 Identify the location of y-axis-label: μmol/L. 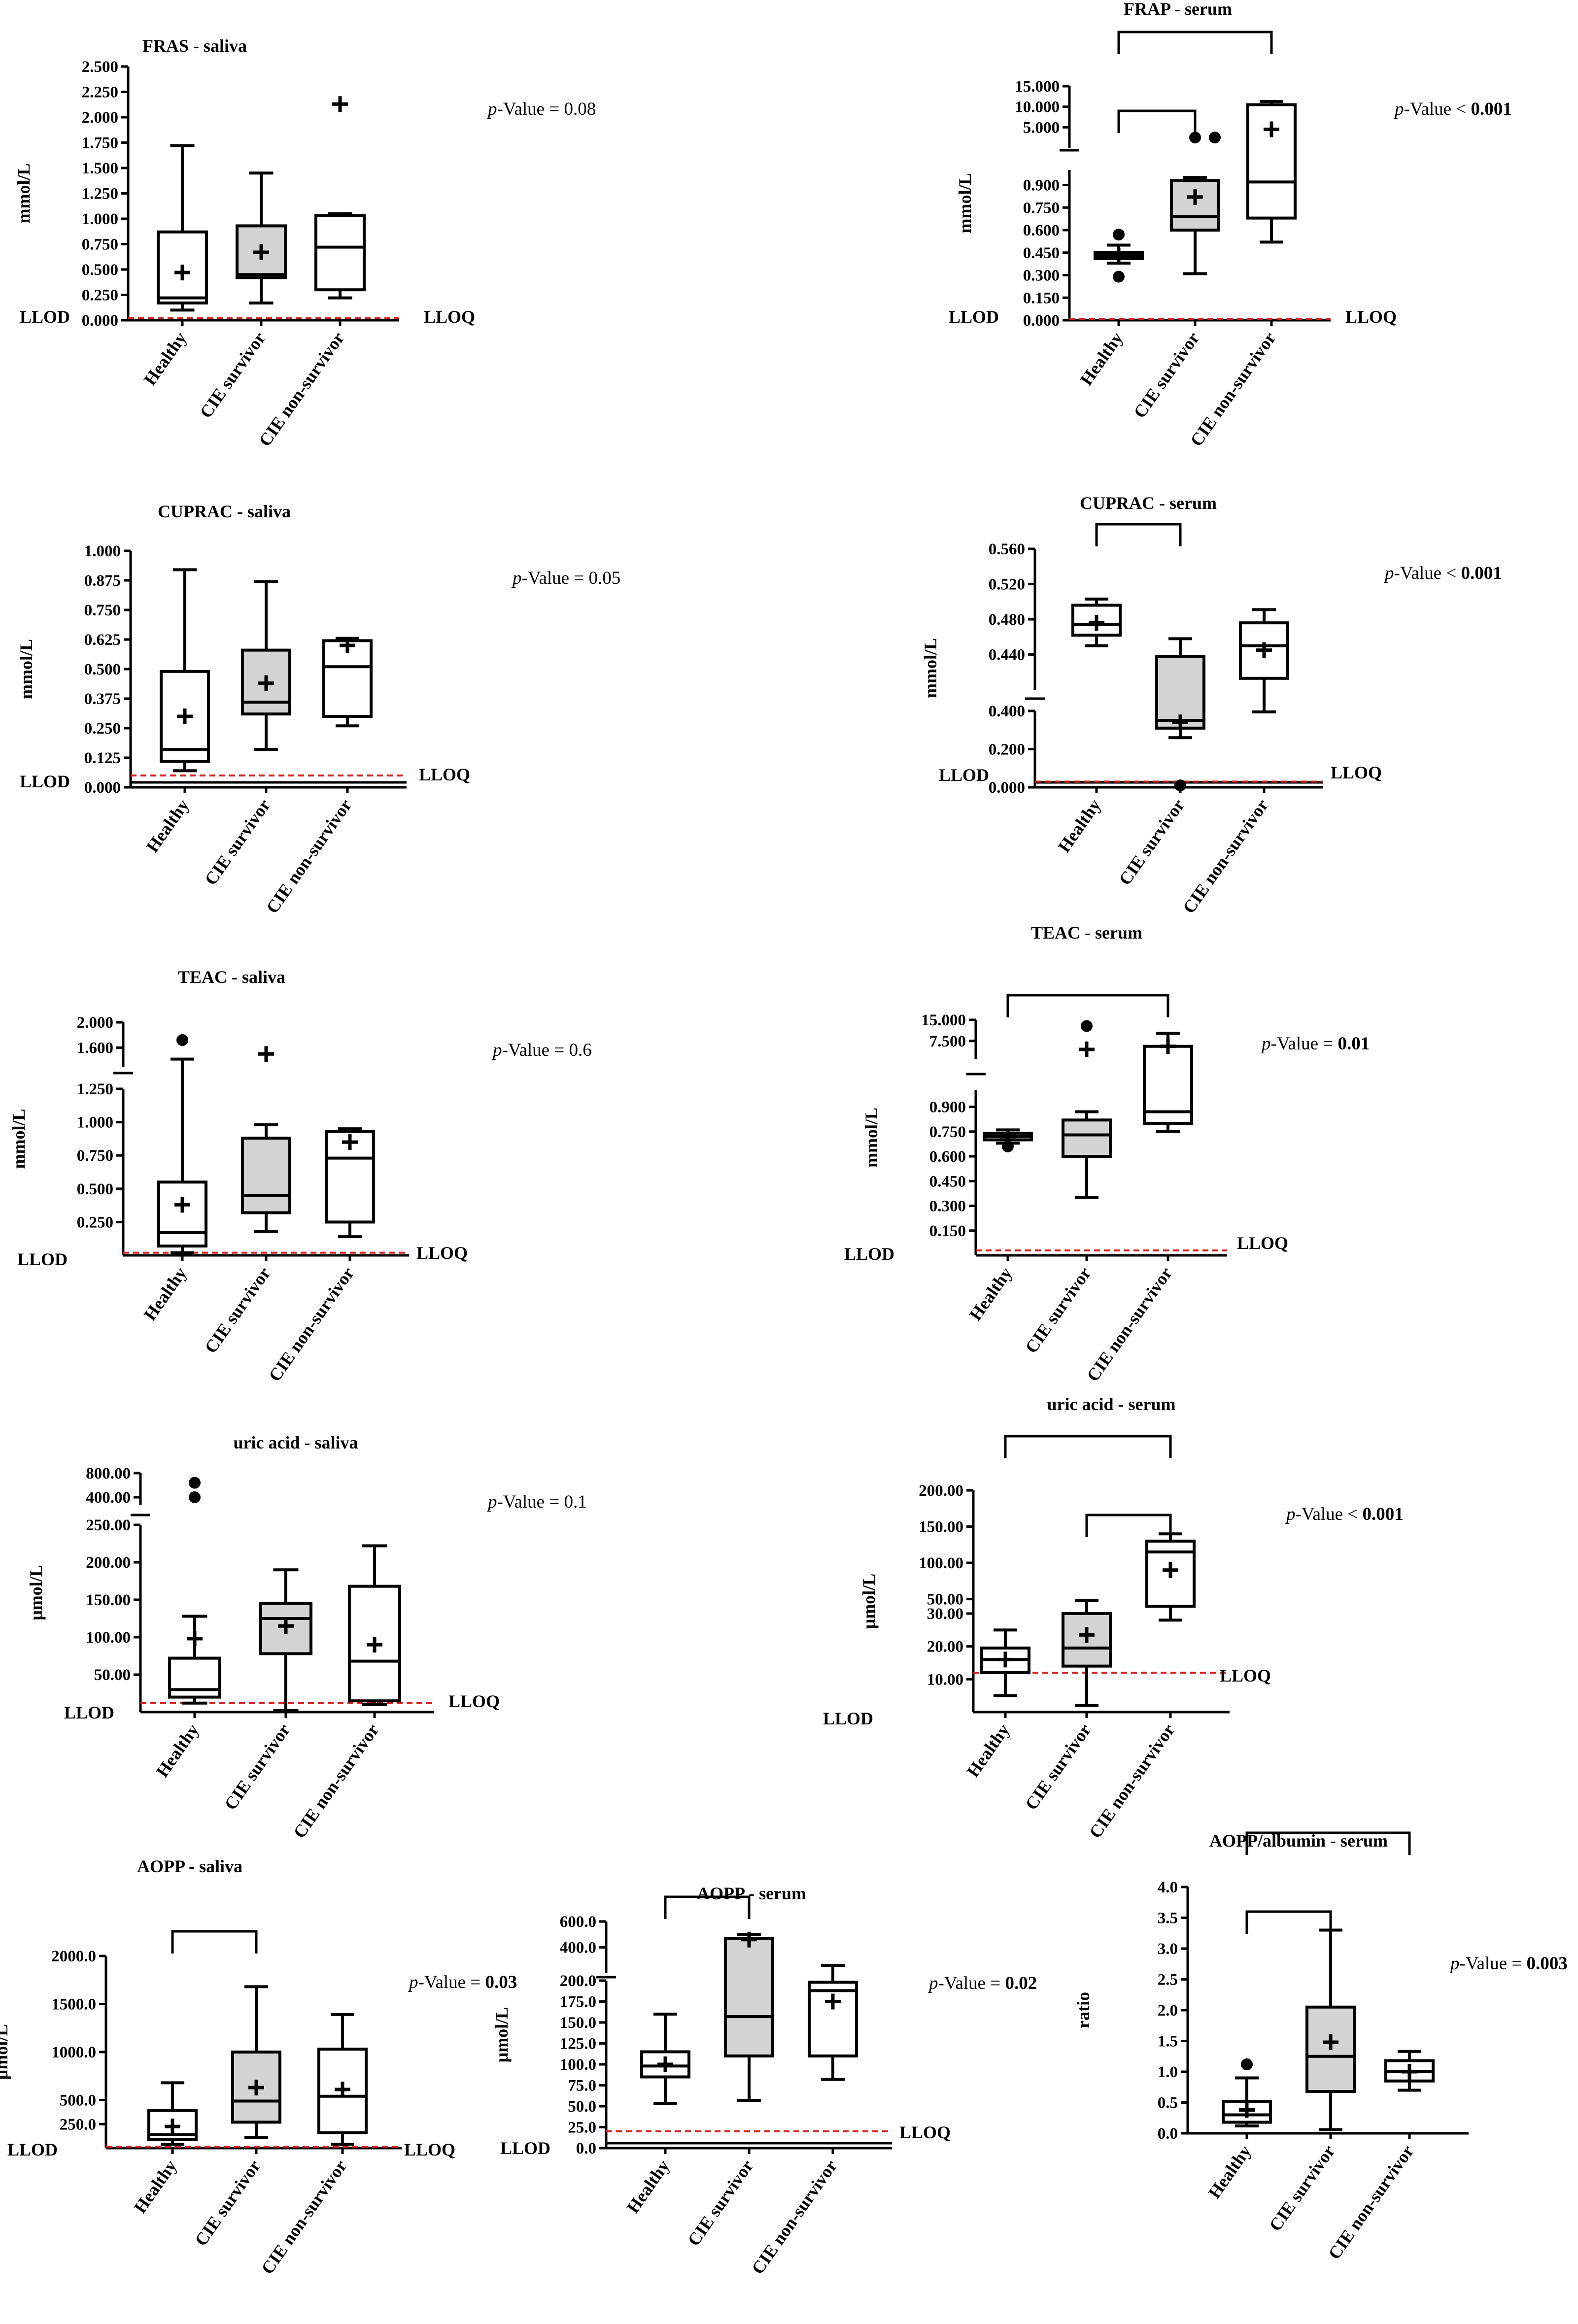
(36, 1592).